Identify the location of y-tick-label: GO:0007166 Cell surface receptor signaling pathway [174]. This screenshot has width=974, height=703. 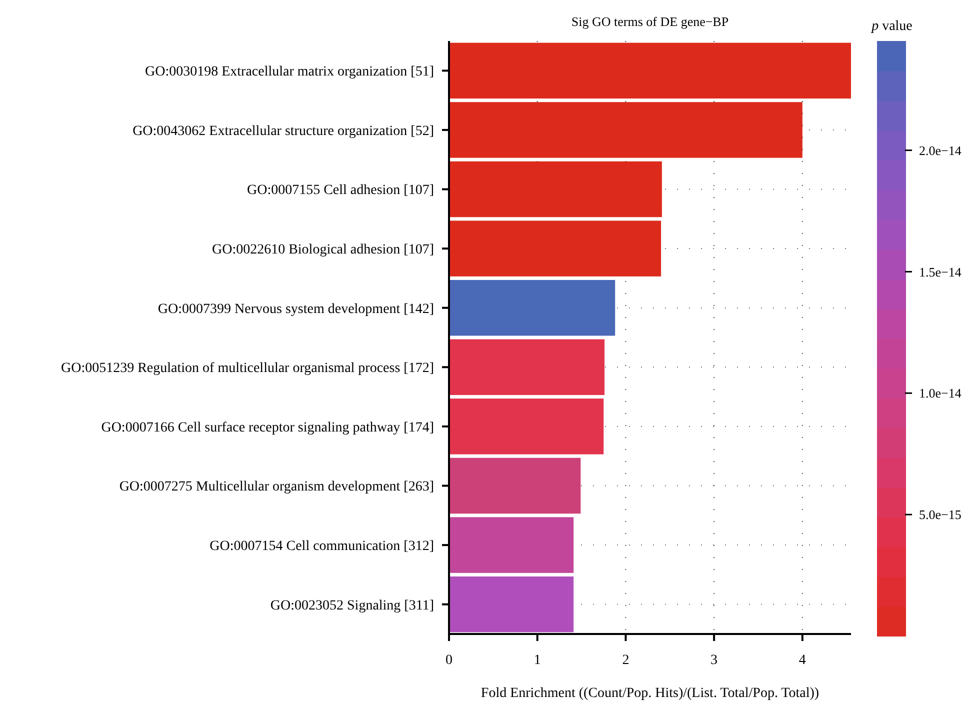
(267, 428).